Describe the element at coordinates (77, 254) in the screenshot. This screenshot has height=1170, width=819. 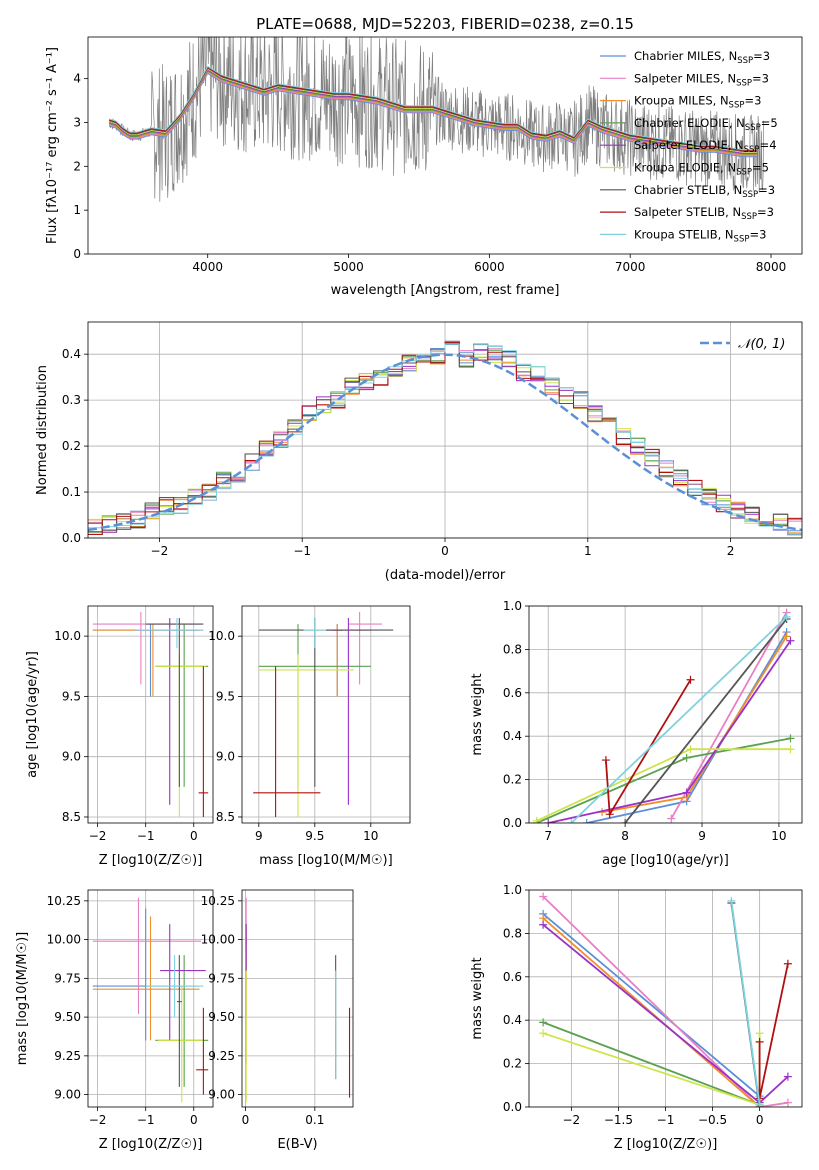
I see `y-tick-label: 0` at that location.